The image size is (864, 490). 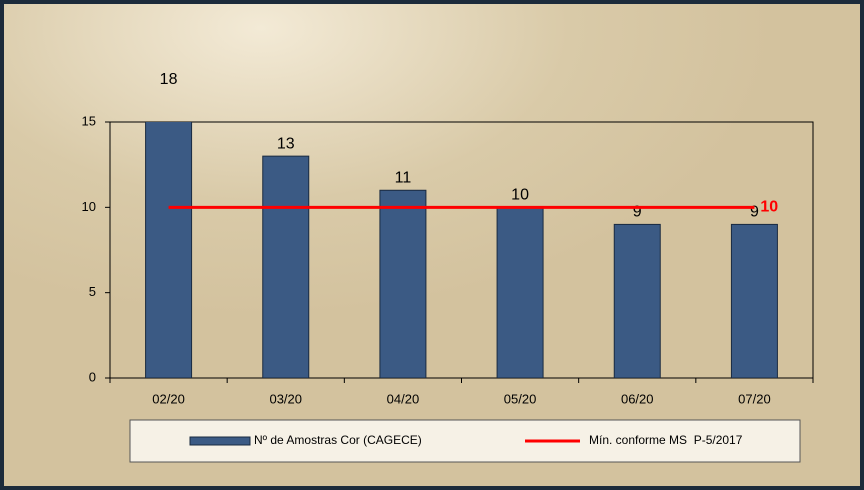 What do you see at coordinates (285, 398) in the screenshot?
I see `x-tick-label: 03/20` at bounding box center [285, 398].